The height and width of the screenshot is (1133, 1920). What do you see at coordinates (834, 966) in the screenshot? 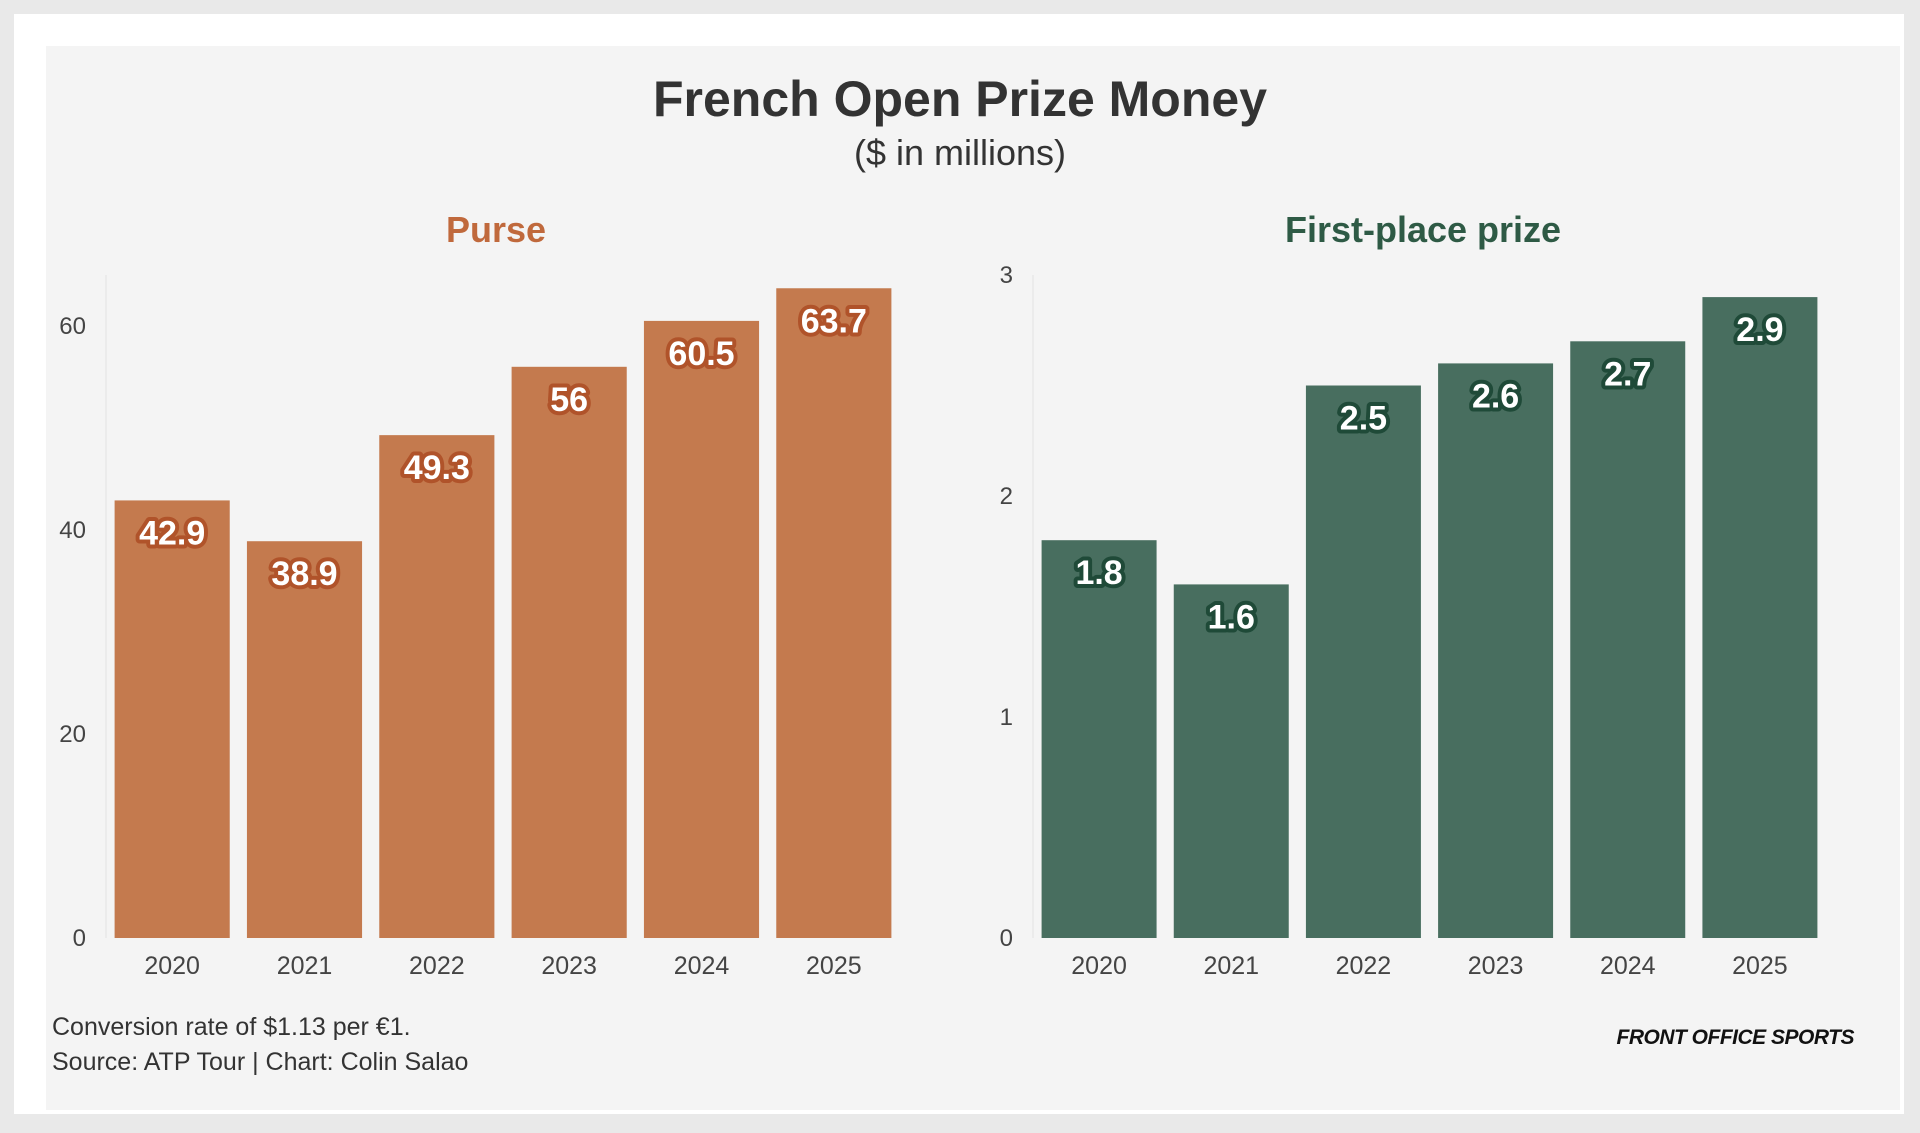
I see `purse-x-tick-label-2025: 2025` at bounding box center [834, 966].